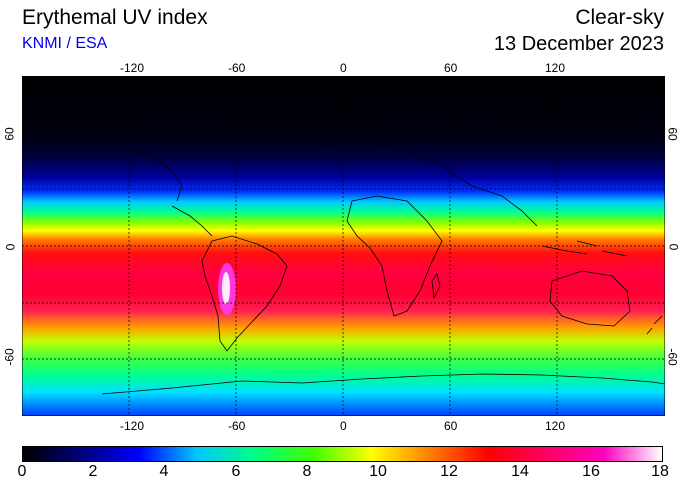 Image resolution: width=688 pixels, height=490 pixels. I want to click on colorbar-label: 4, so click(164, 471).